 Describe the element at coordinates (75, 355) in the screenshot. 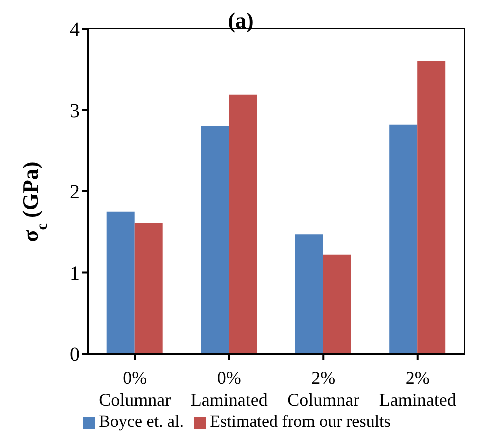

I see `y-tick-label: 0` at that location.